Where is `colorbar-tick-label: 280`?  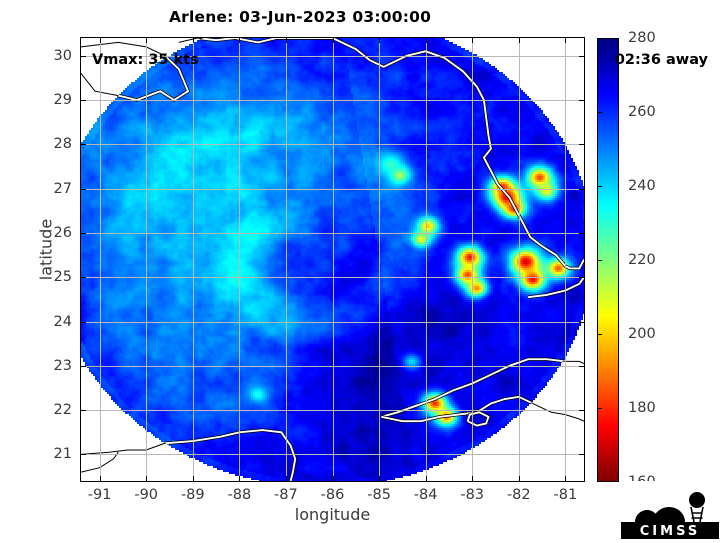 colorbar-tick-label: 280 is located at coordinates (642, 38).